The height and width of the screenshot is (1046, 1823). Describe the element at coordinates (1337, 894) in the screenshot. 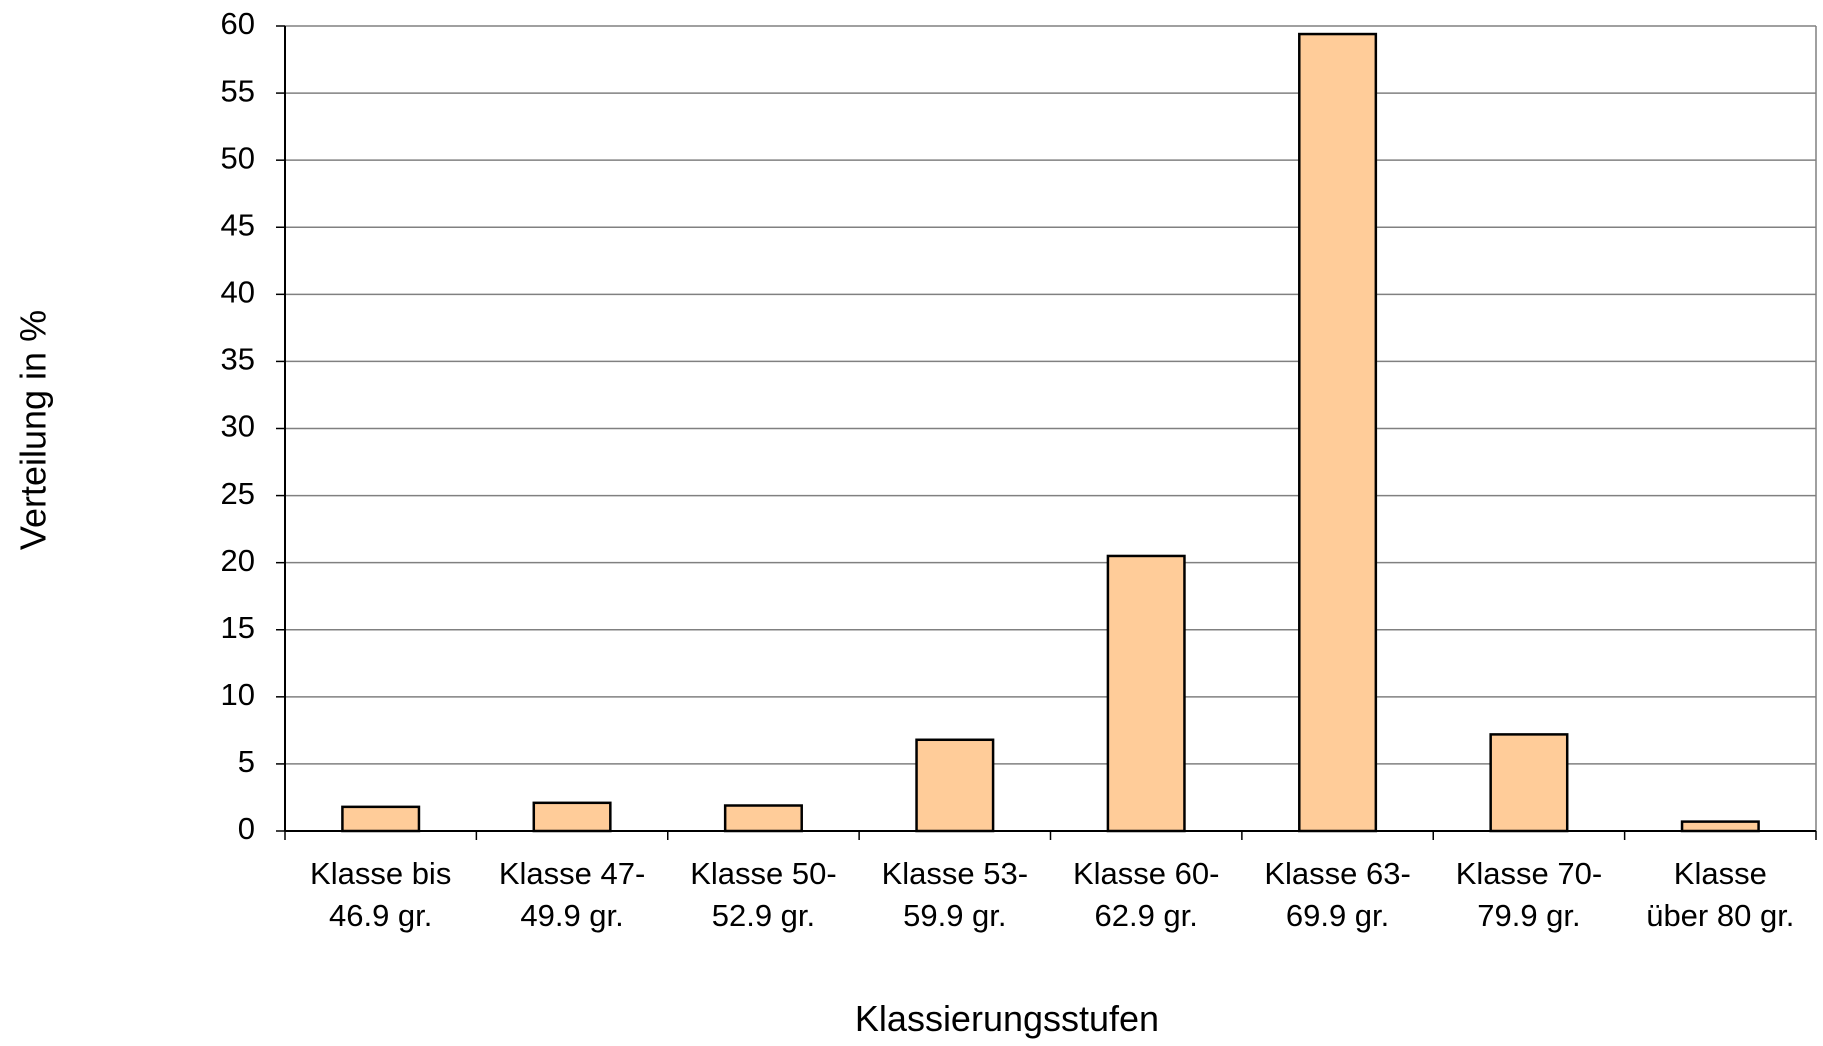

I see `x-tick-label: Klasse 63- 69.9 gr.` at that location.